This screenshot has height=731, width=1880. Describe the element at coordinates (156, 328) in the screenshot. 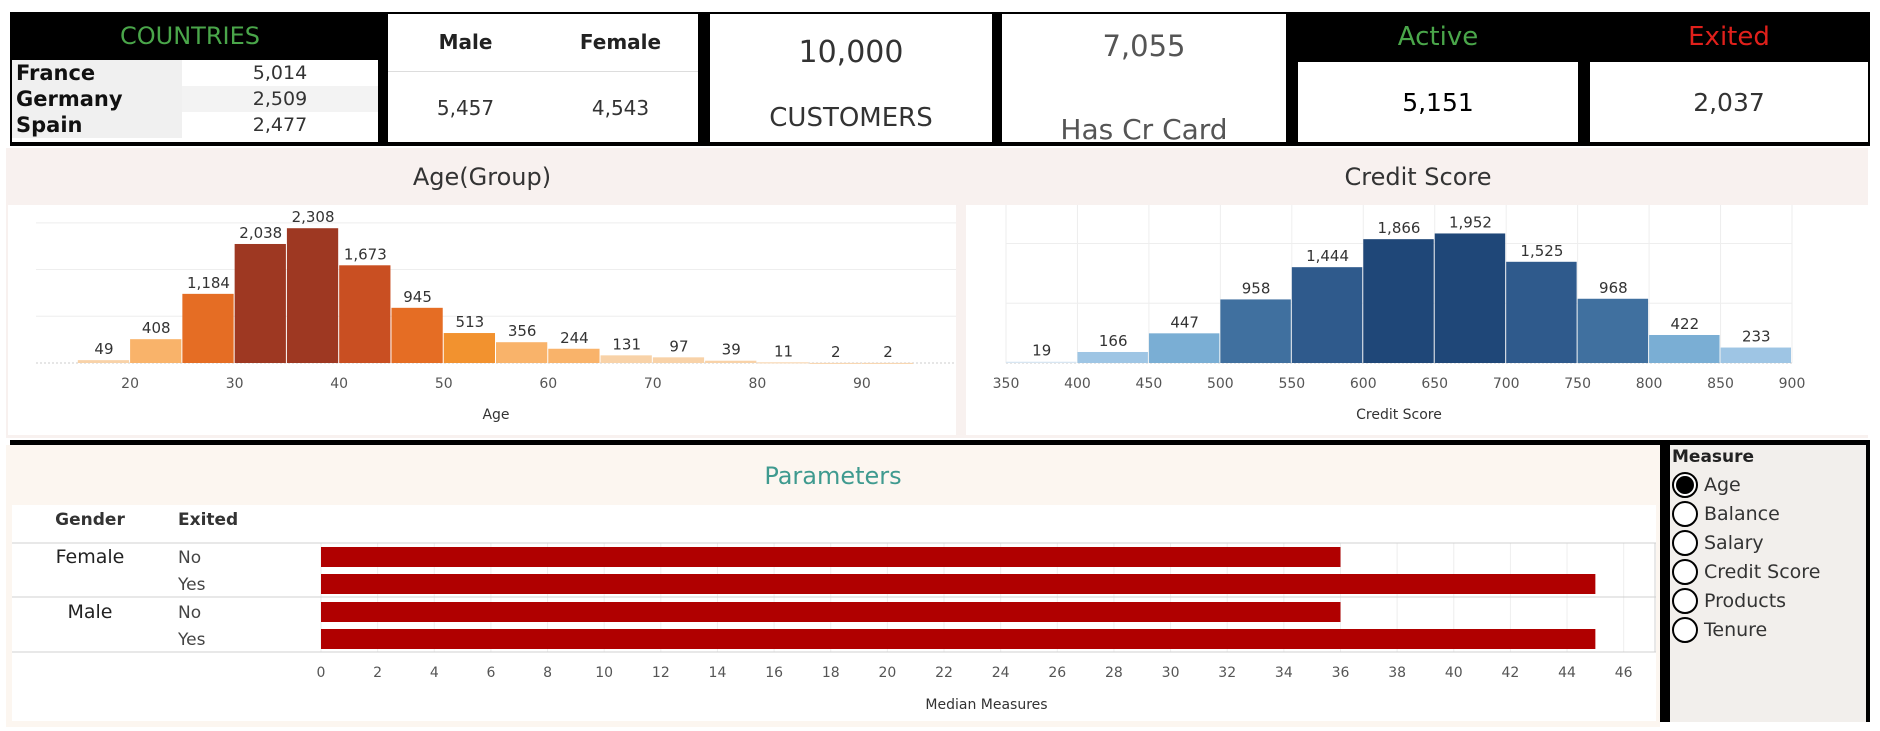

I see `data-label: 408` at that location.